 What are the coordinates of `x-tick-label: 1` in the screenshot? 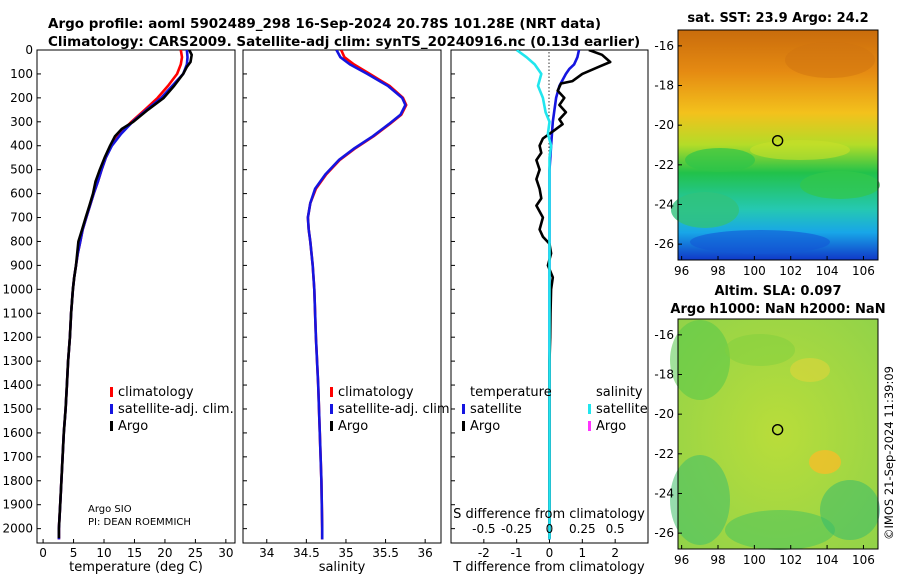 It's located at (583, 553).